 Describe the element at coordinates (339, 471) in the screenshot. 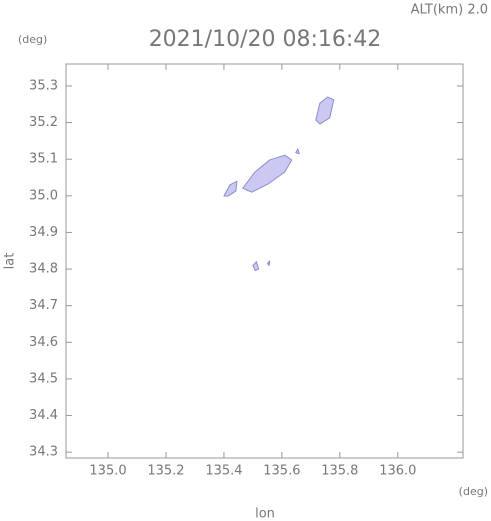

I see `x-tick-label: 135.8` at that location.